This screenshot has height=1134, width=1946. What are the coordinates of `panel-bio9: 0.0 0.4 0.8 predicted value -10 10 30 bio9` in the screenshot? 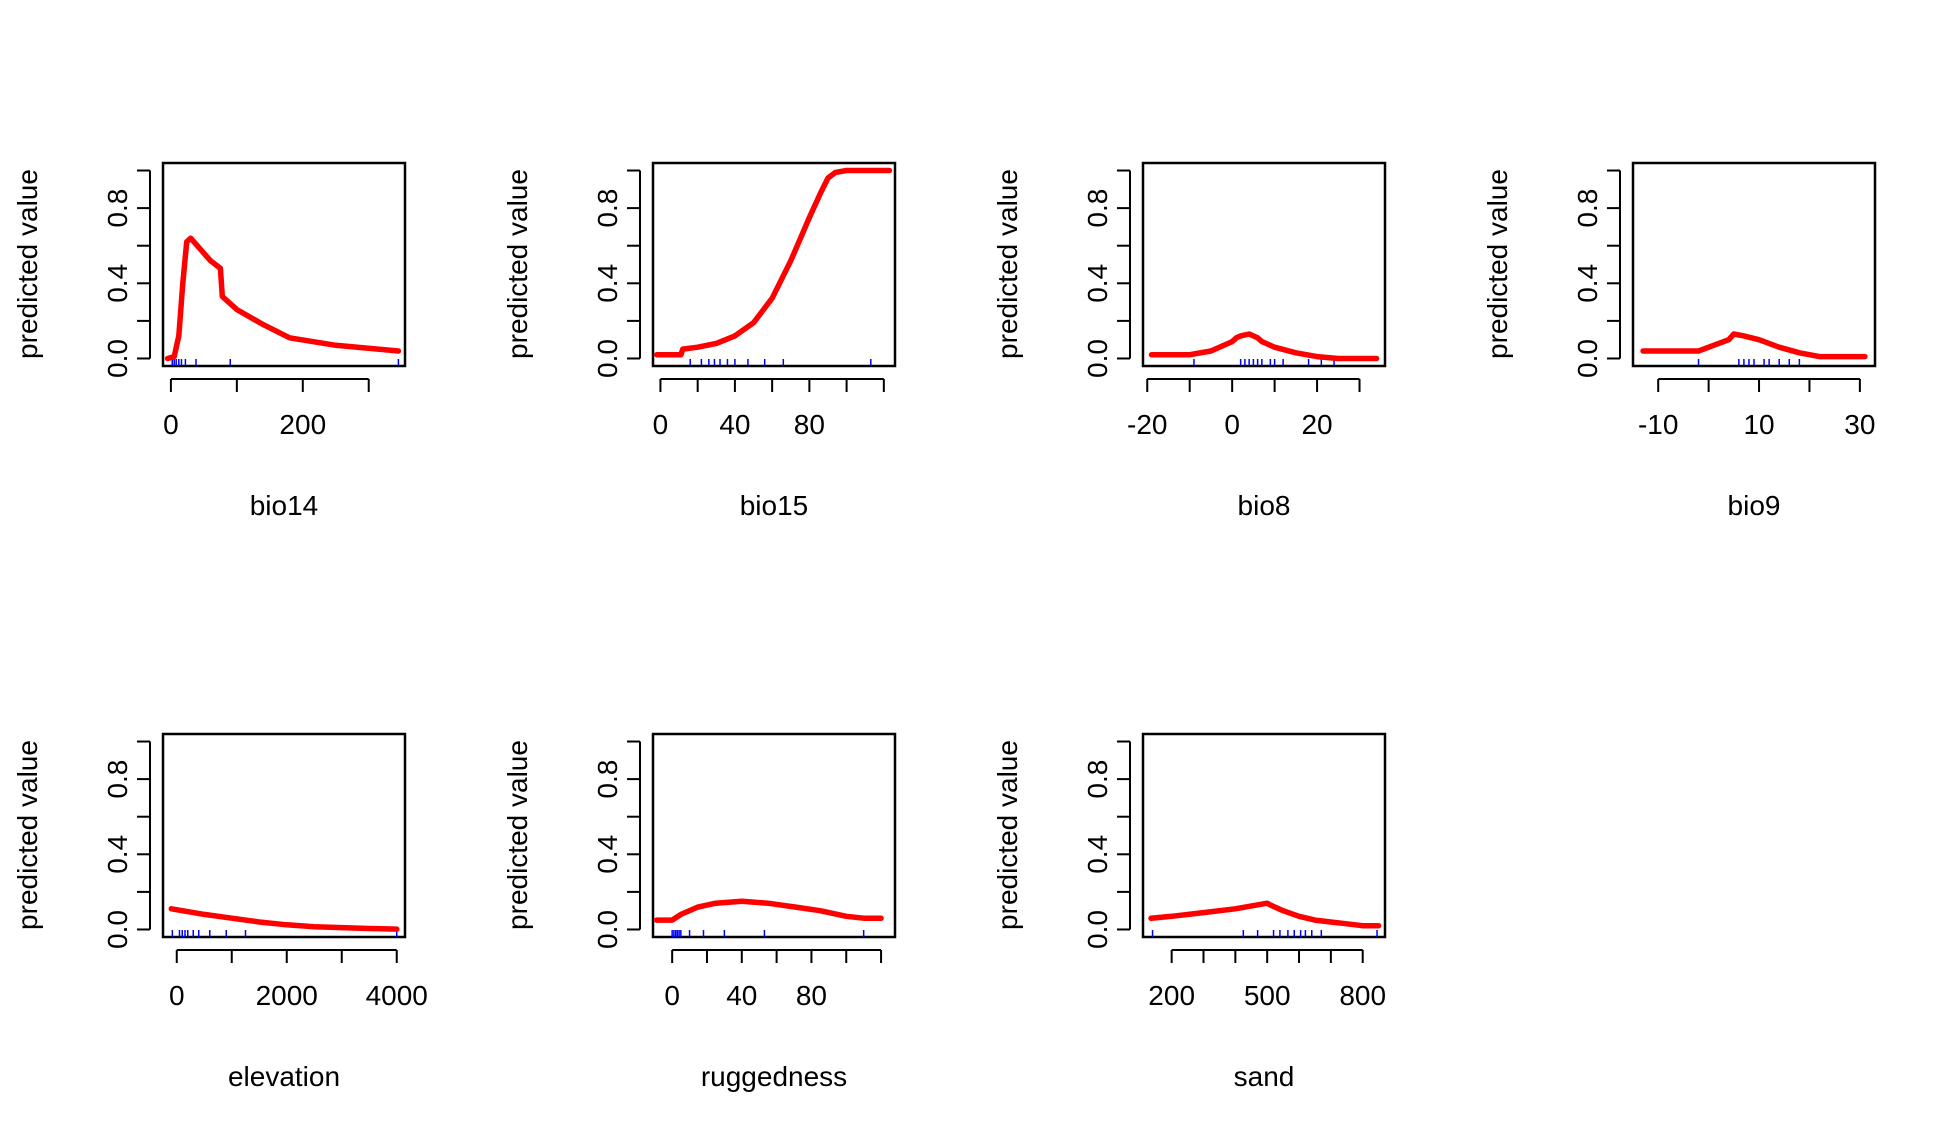 It's located at (1679, 341).